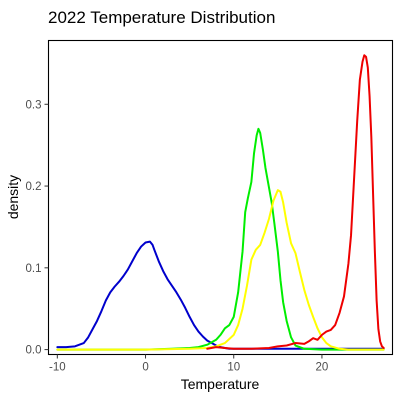 Image resolution: width=400 pixels, height=400 pixels. I want to click on chart-title: 2022 Temperature Distribution, so click(161, 17).